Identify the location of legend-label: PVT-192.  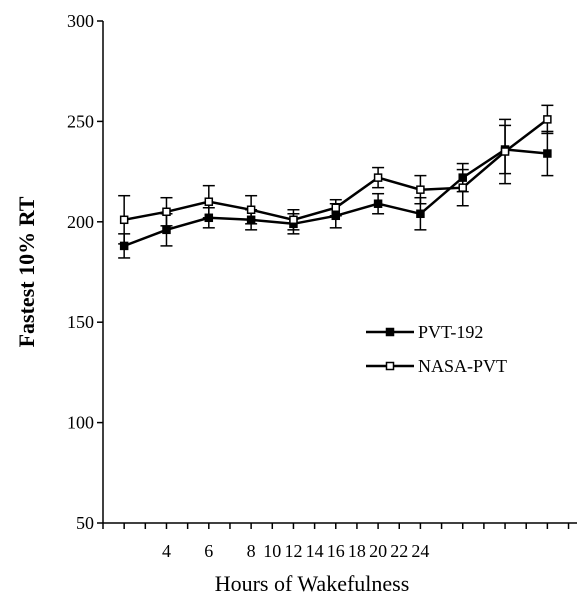
(450, 332).